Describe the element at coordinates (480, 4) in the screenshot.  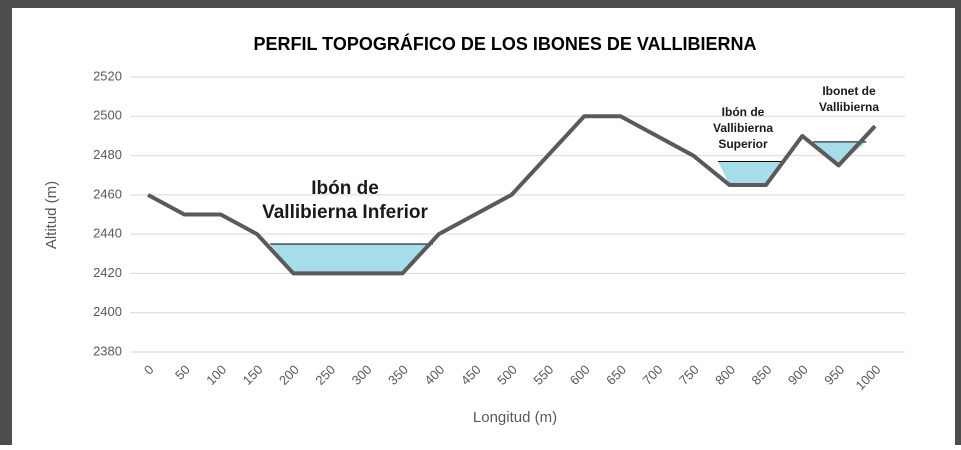
I see `frame-top` at that location.